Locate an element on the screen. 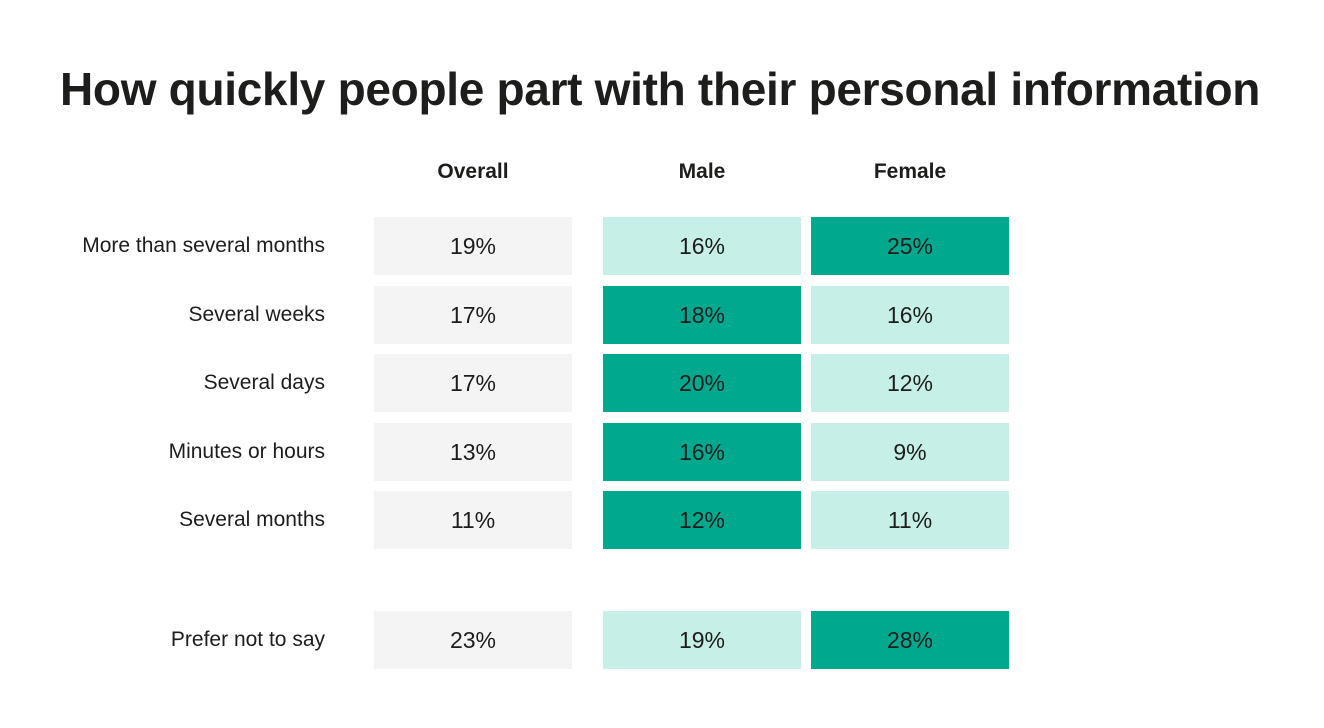 This screenshot has height=728, width=1324. cell-female: 28% is located at coordinates (910, 640).